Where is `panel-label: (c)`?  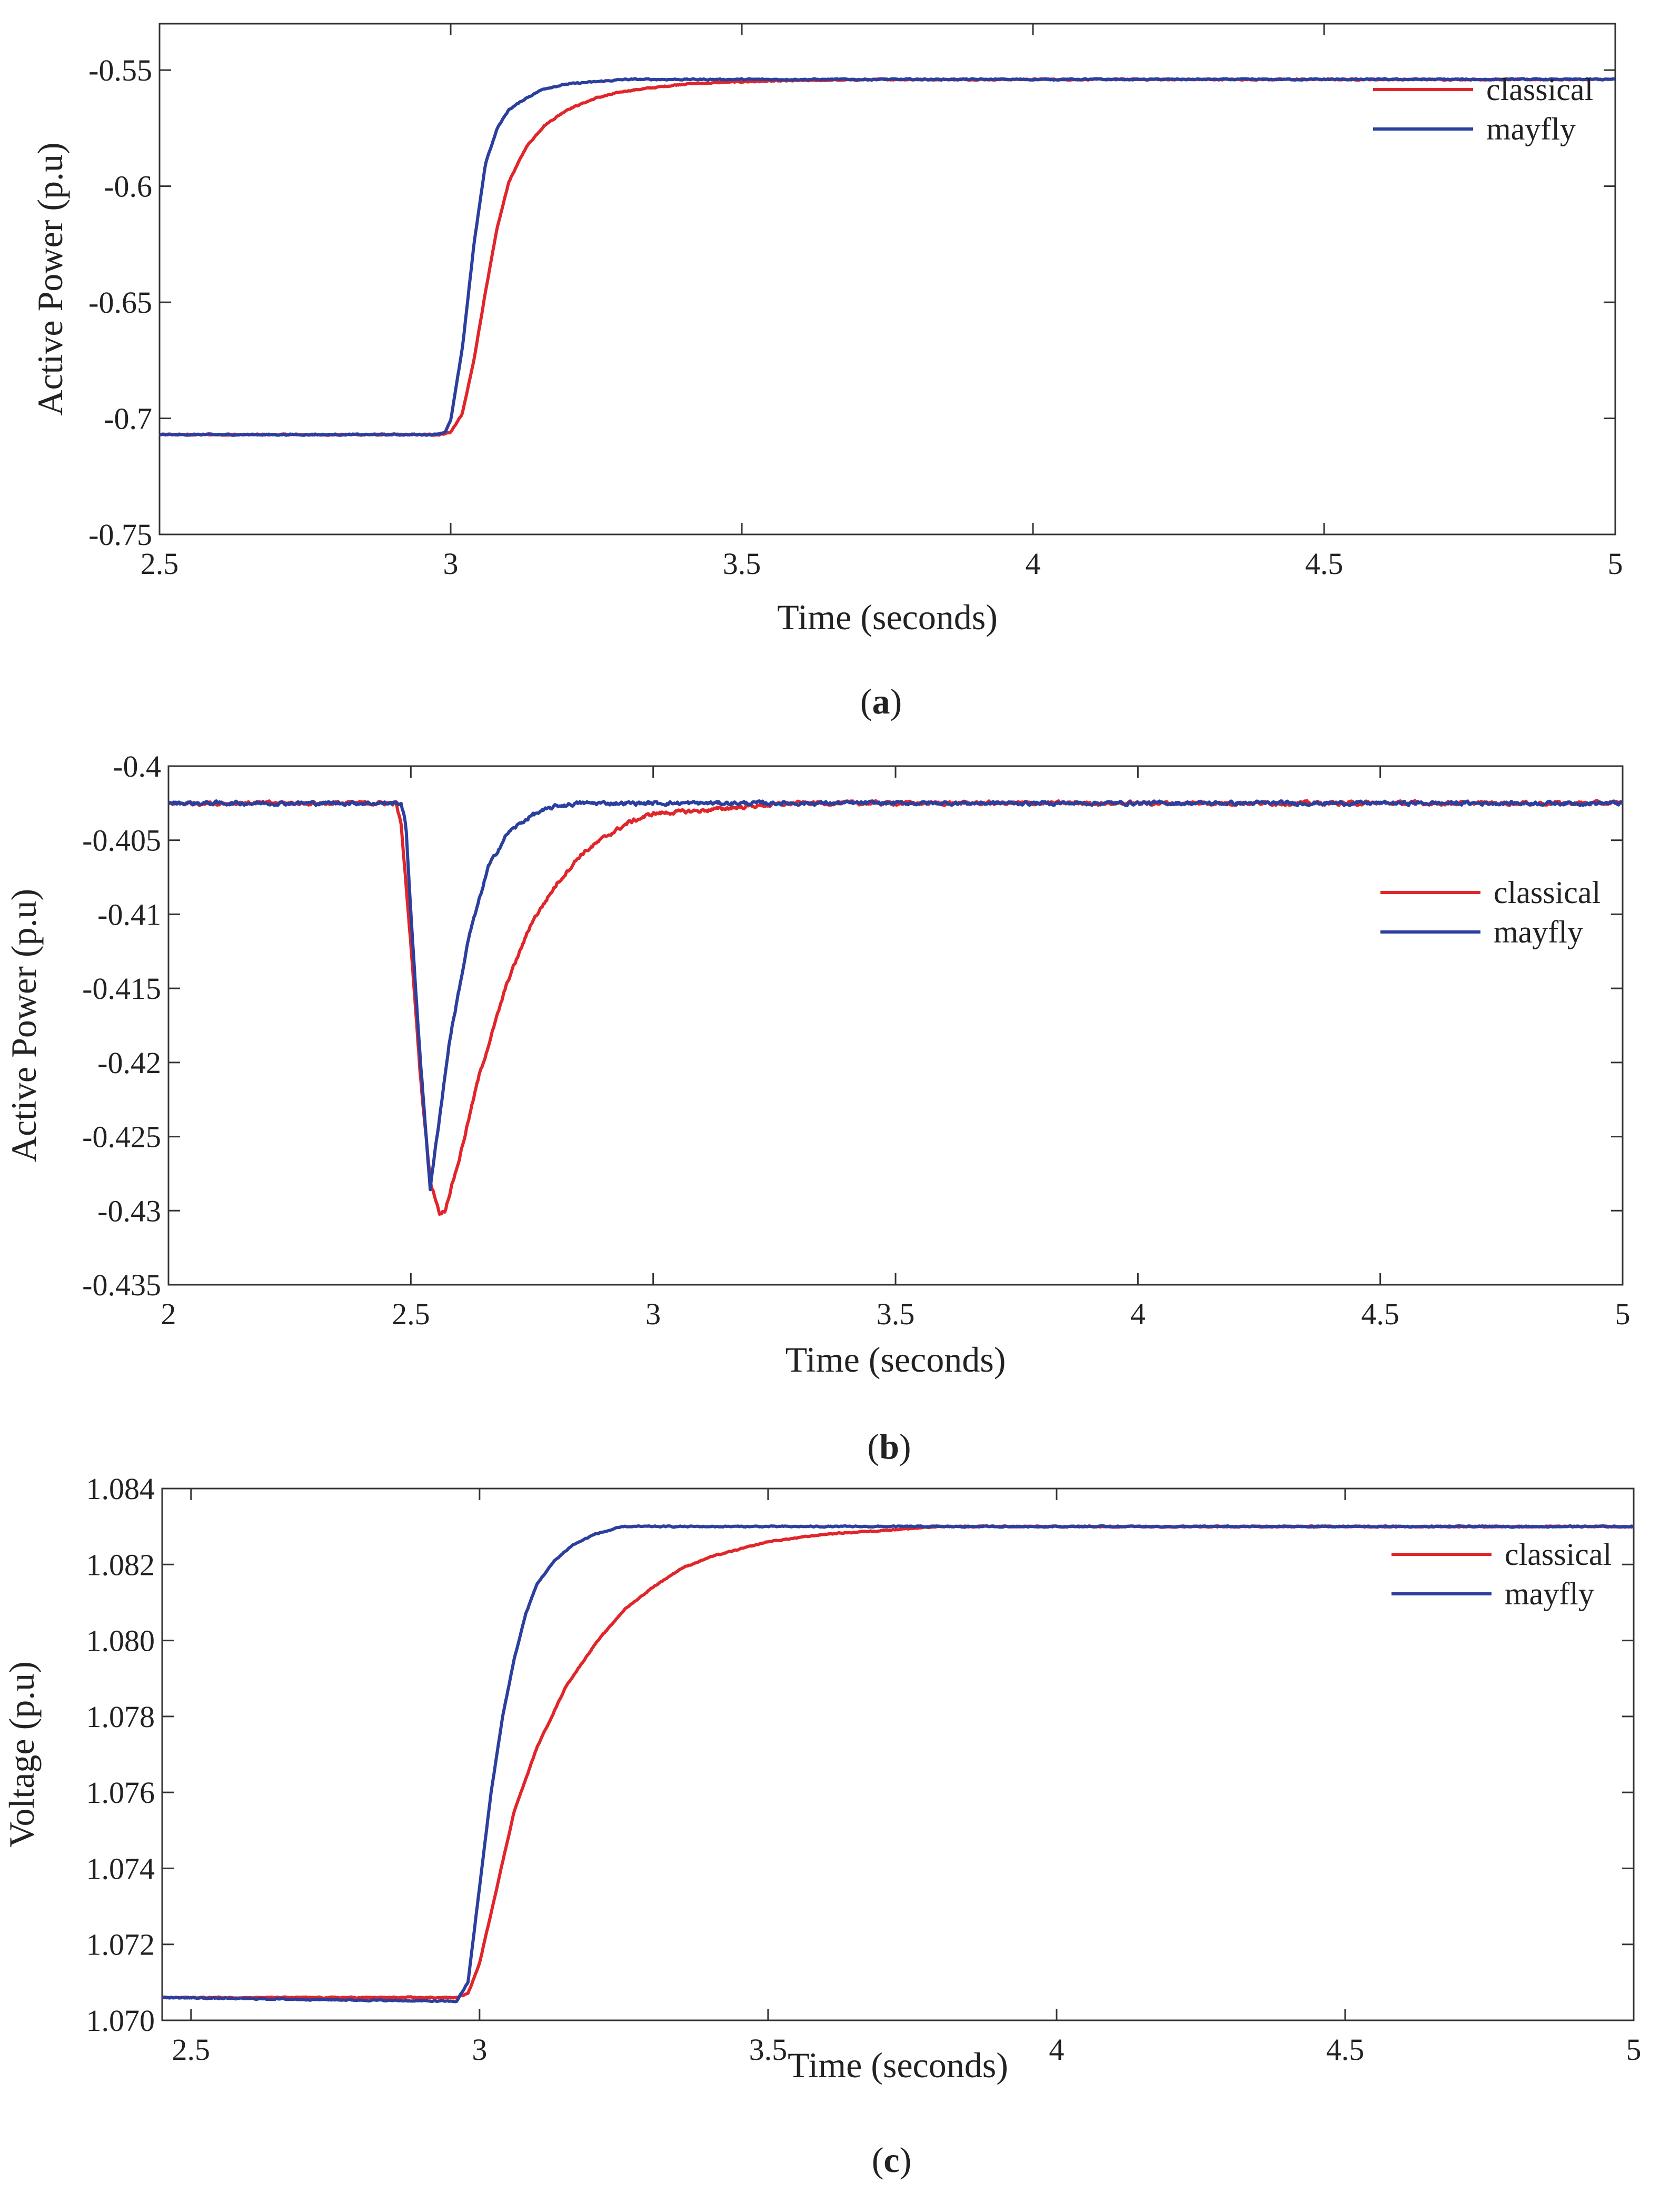 panel-label: (c) is located at coordinates (892, 2160).